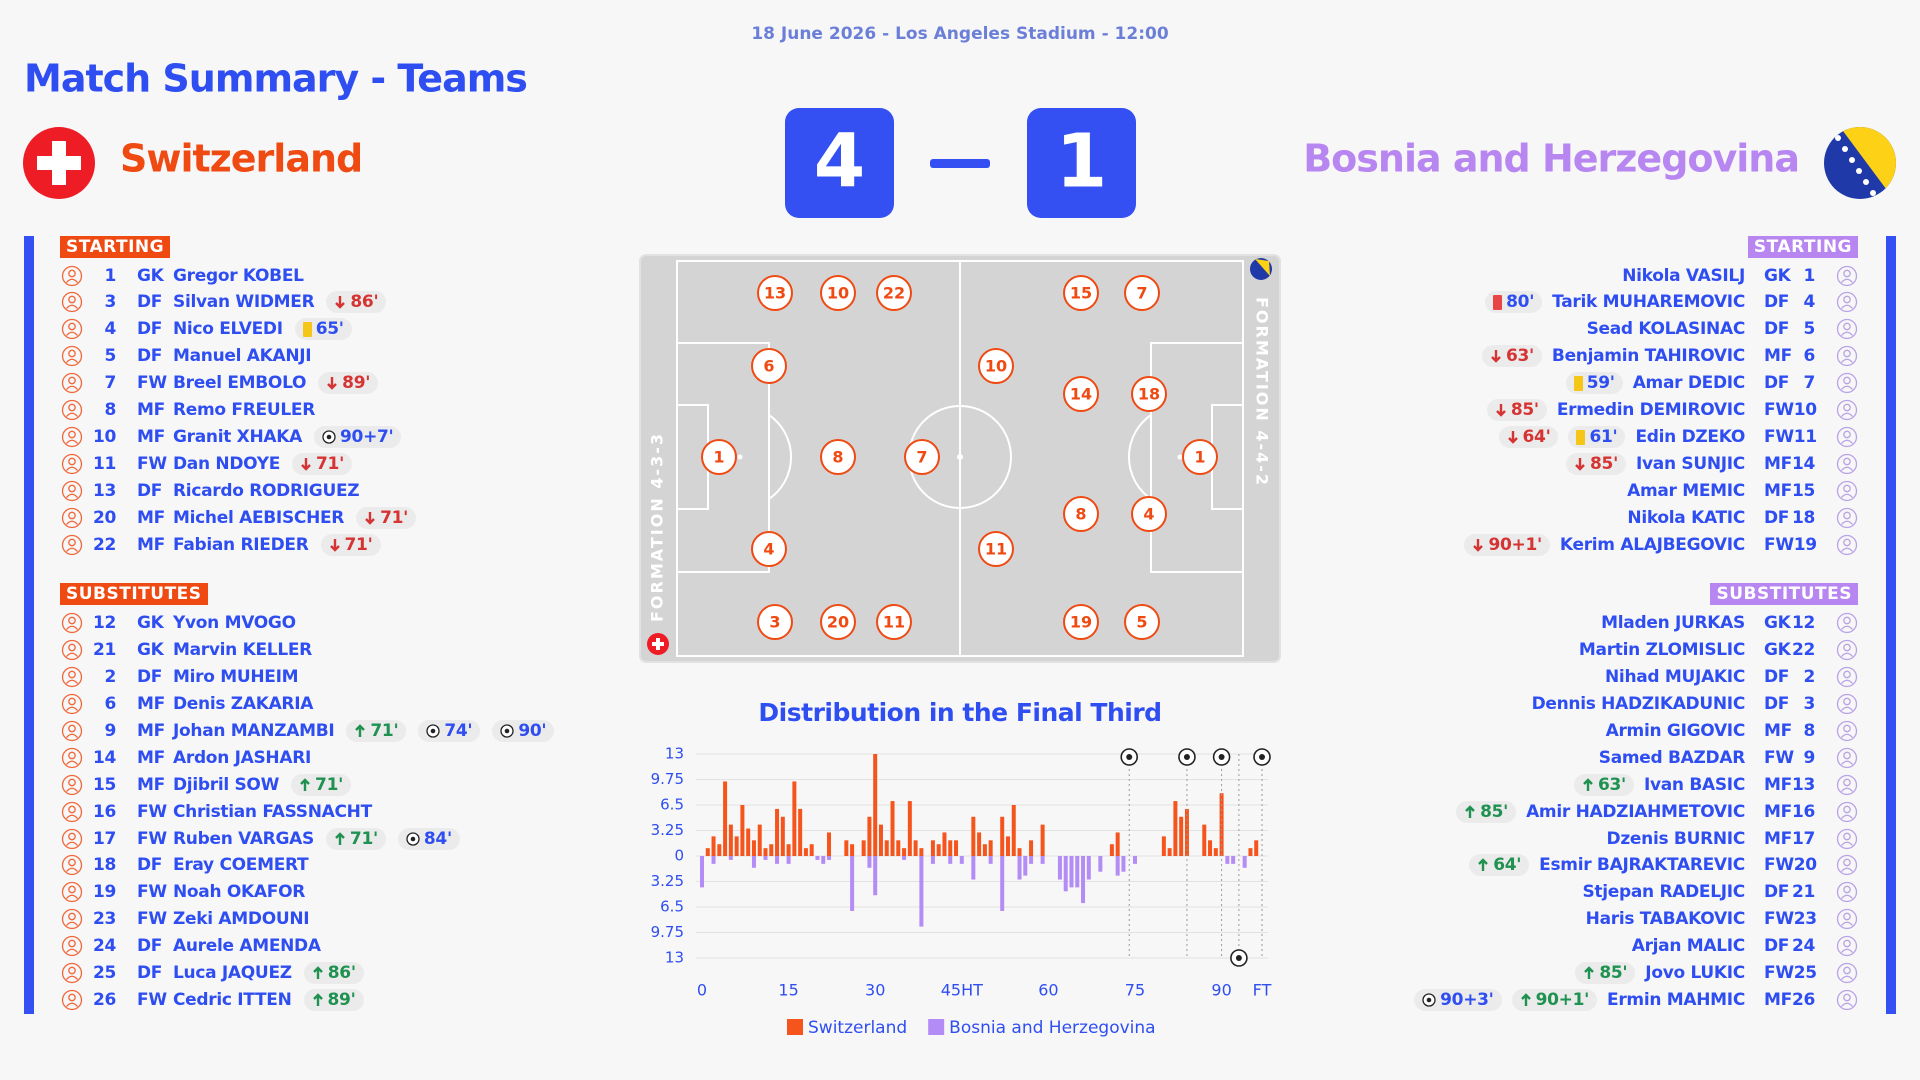 The height and width of the screenshot is (1080, 1920). What do you see at coordinates (507, 731) in the screenshot?
I see `goal-icon` at bounding box center [507, 731].